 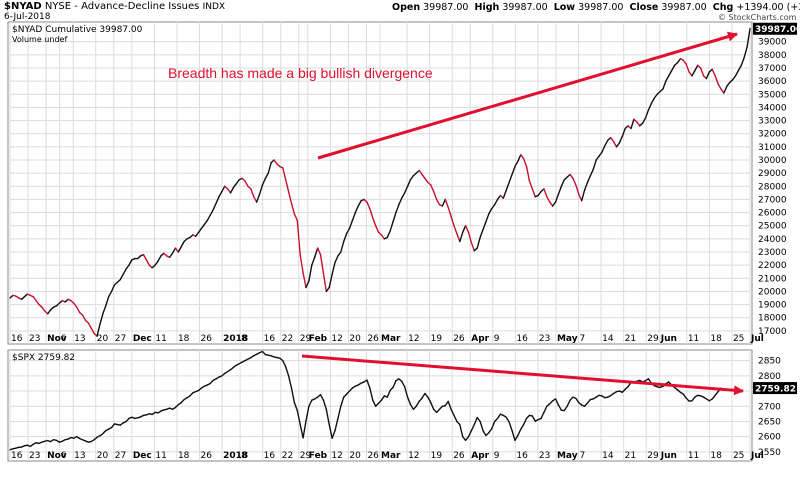 I want to click on nyad-x-tick-label: 29, so click(x=306, y=339).